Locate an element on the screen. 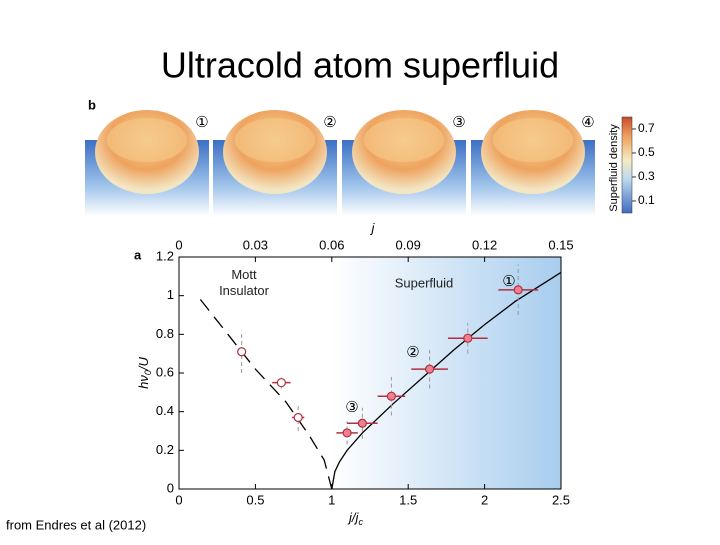 The image size is (720, 545). x2-tick-label: 0.12 is located at coordinates (484, 244).